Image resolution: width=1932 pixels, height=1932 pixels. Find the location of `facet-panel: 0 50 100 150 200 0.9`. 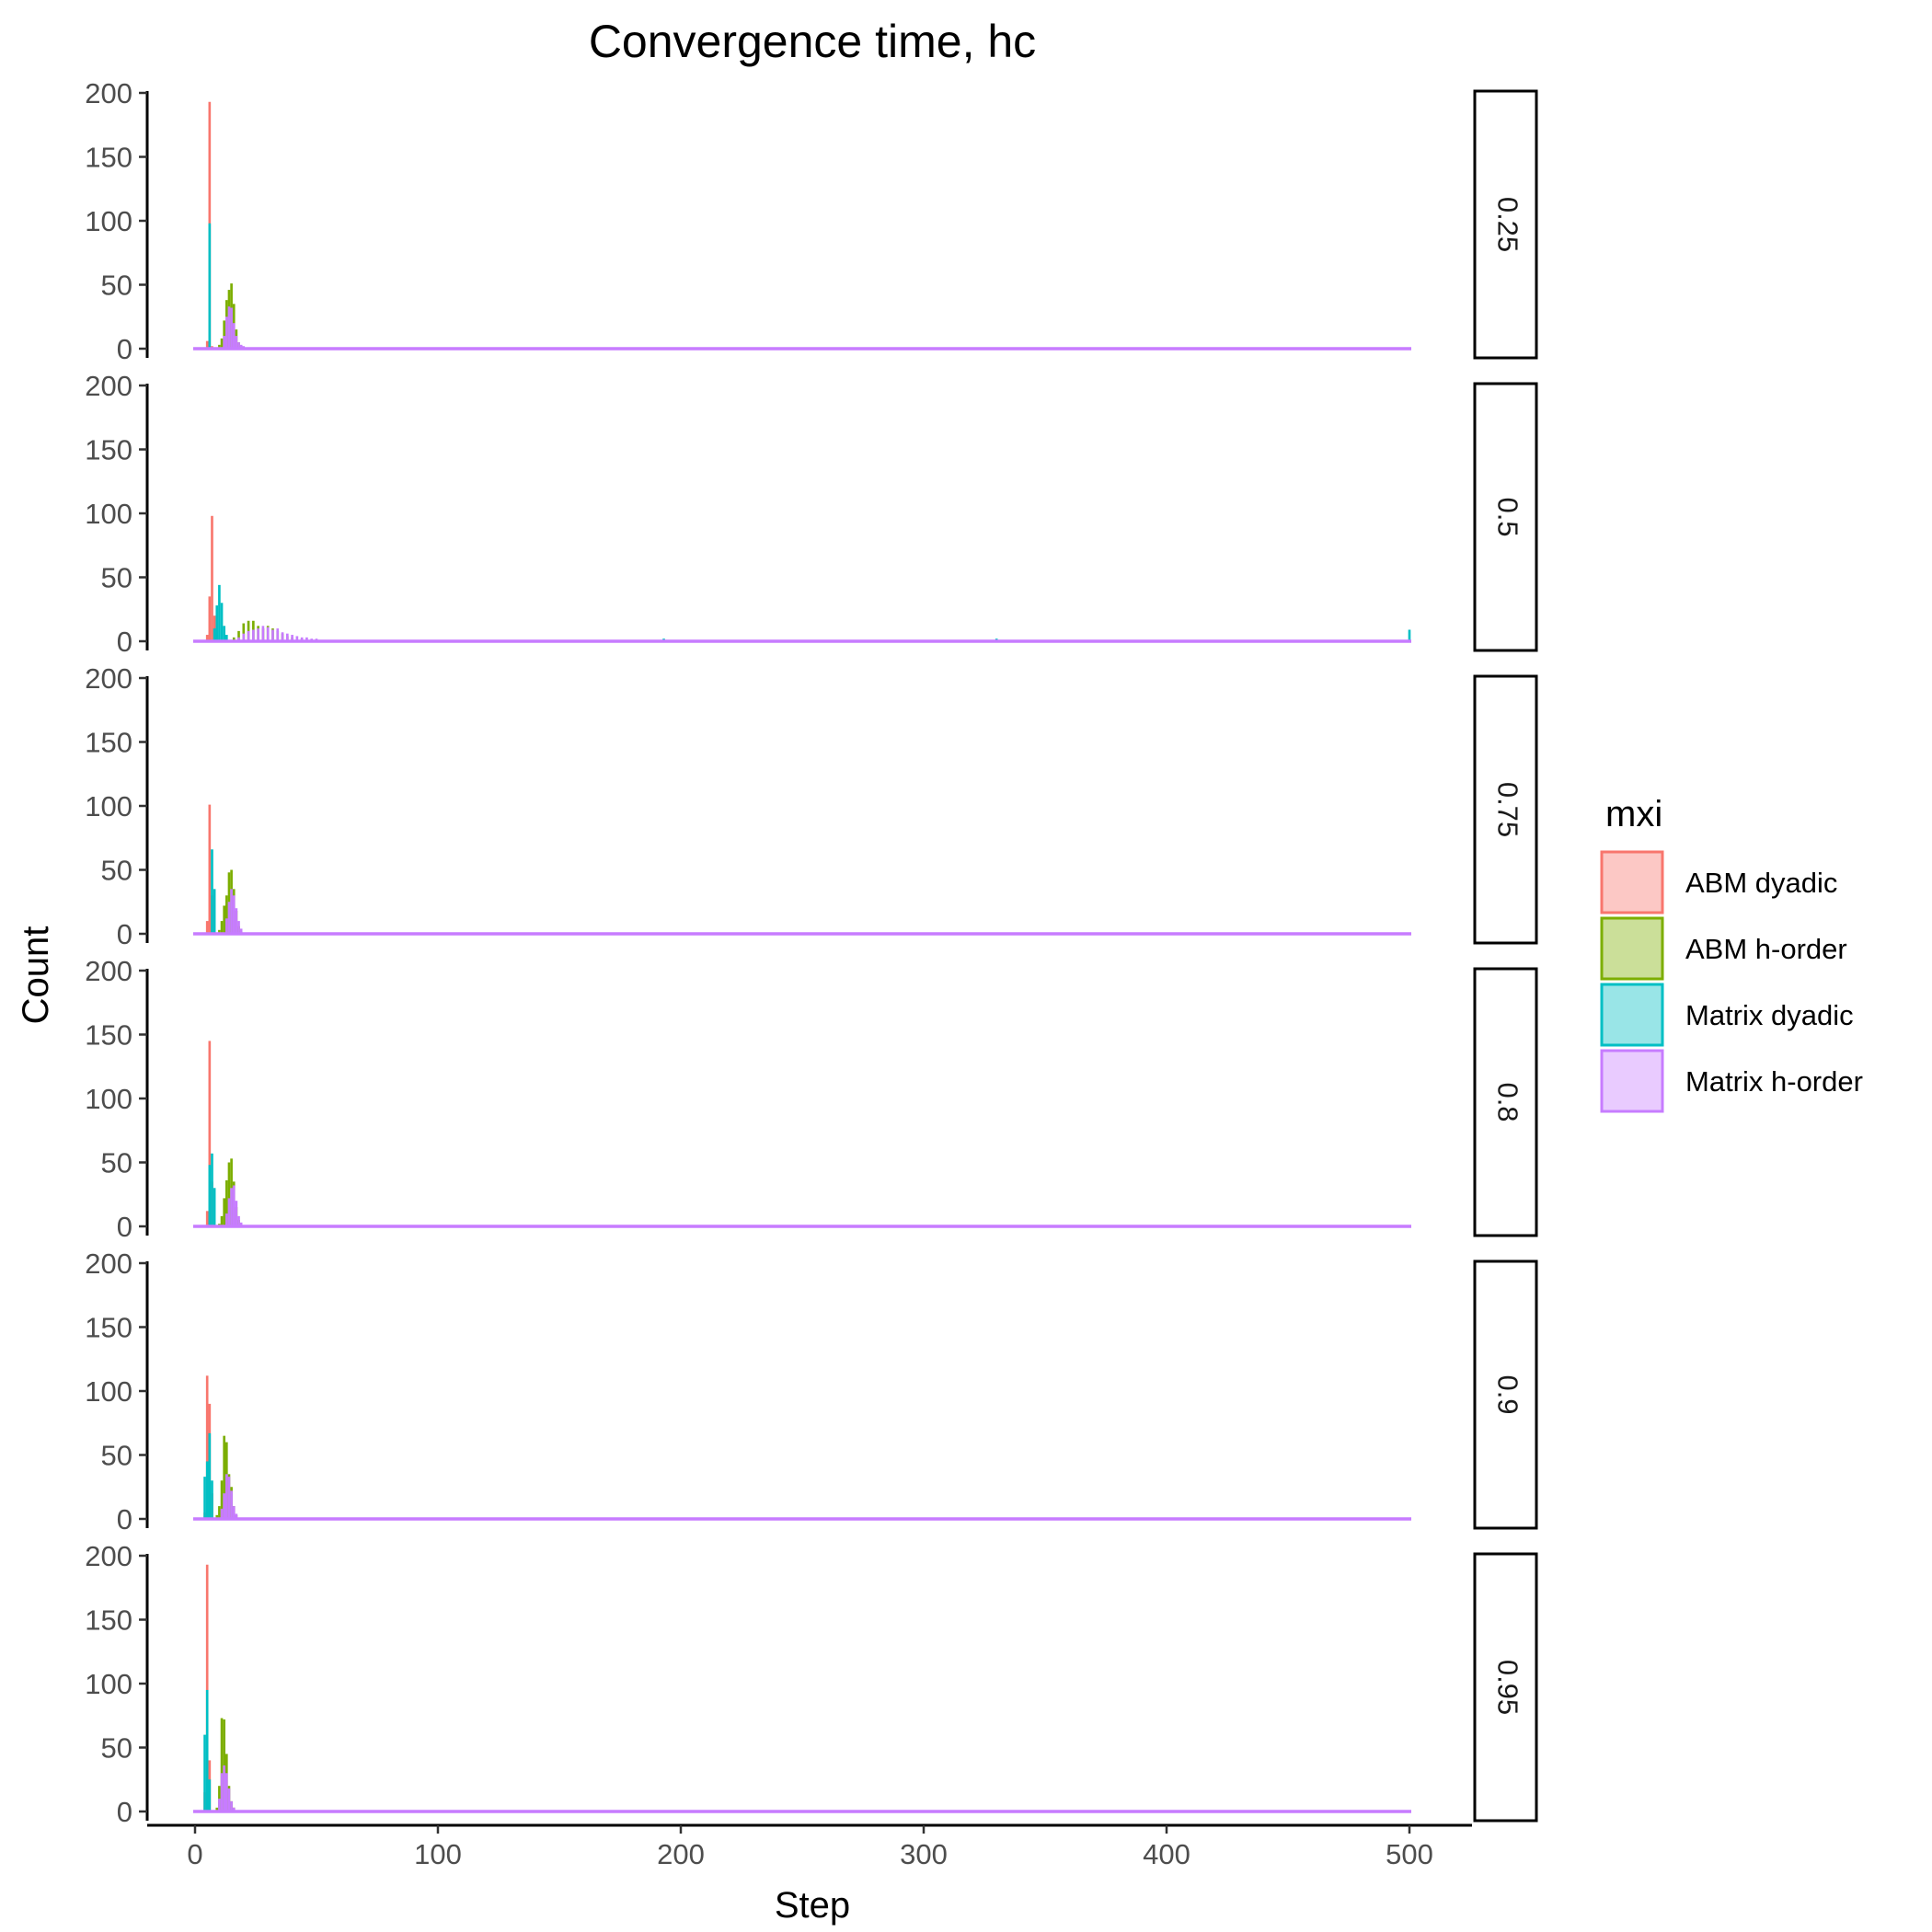

facet-panel: 0 50 100 150 200 0.9 is located at coordinates (811, 1391).